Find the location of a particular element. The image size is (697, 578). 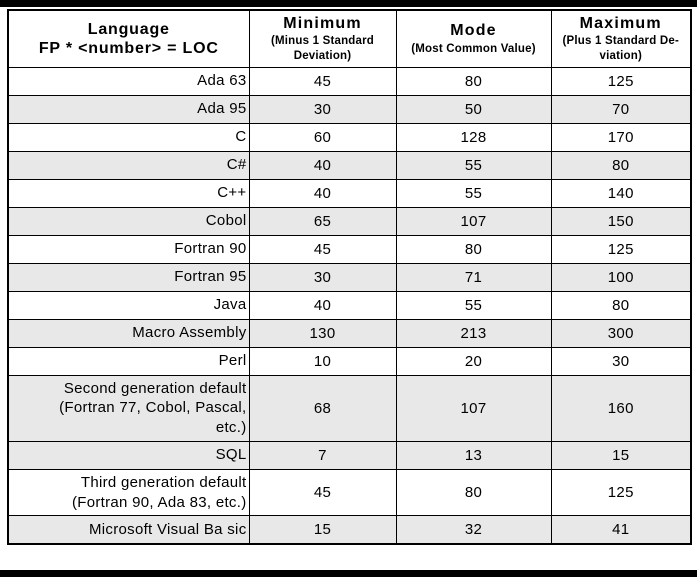

maximum-cell: 41 is located at coordinates (621, 530).